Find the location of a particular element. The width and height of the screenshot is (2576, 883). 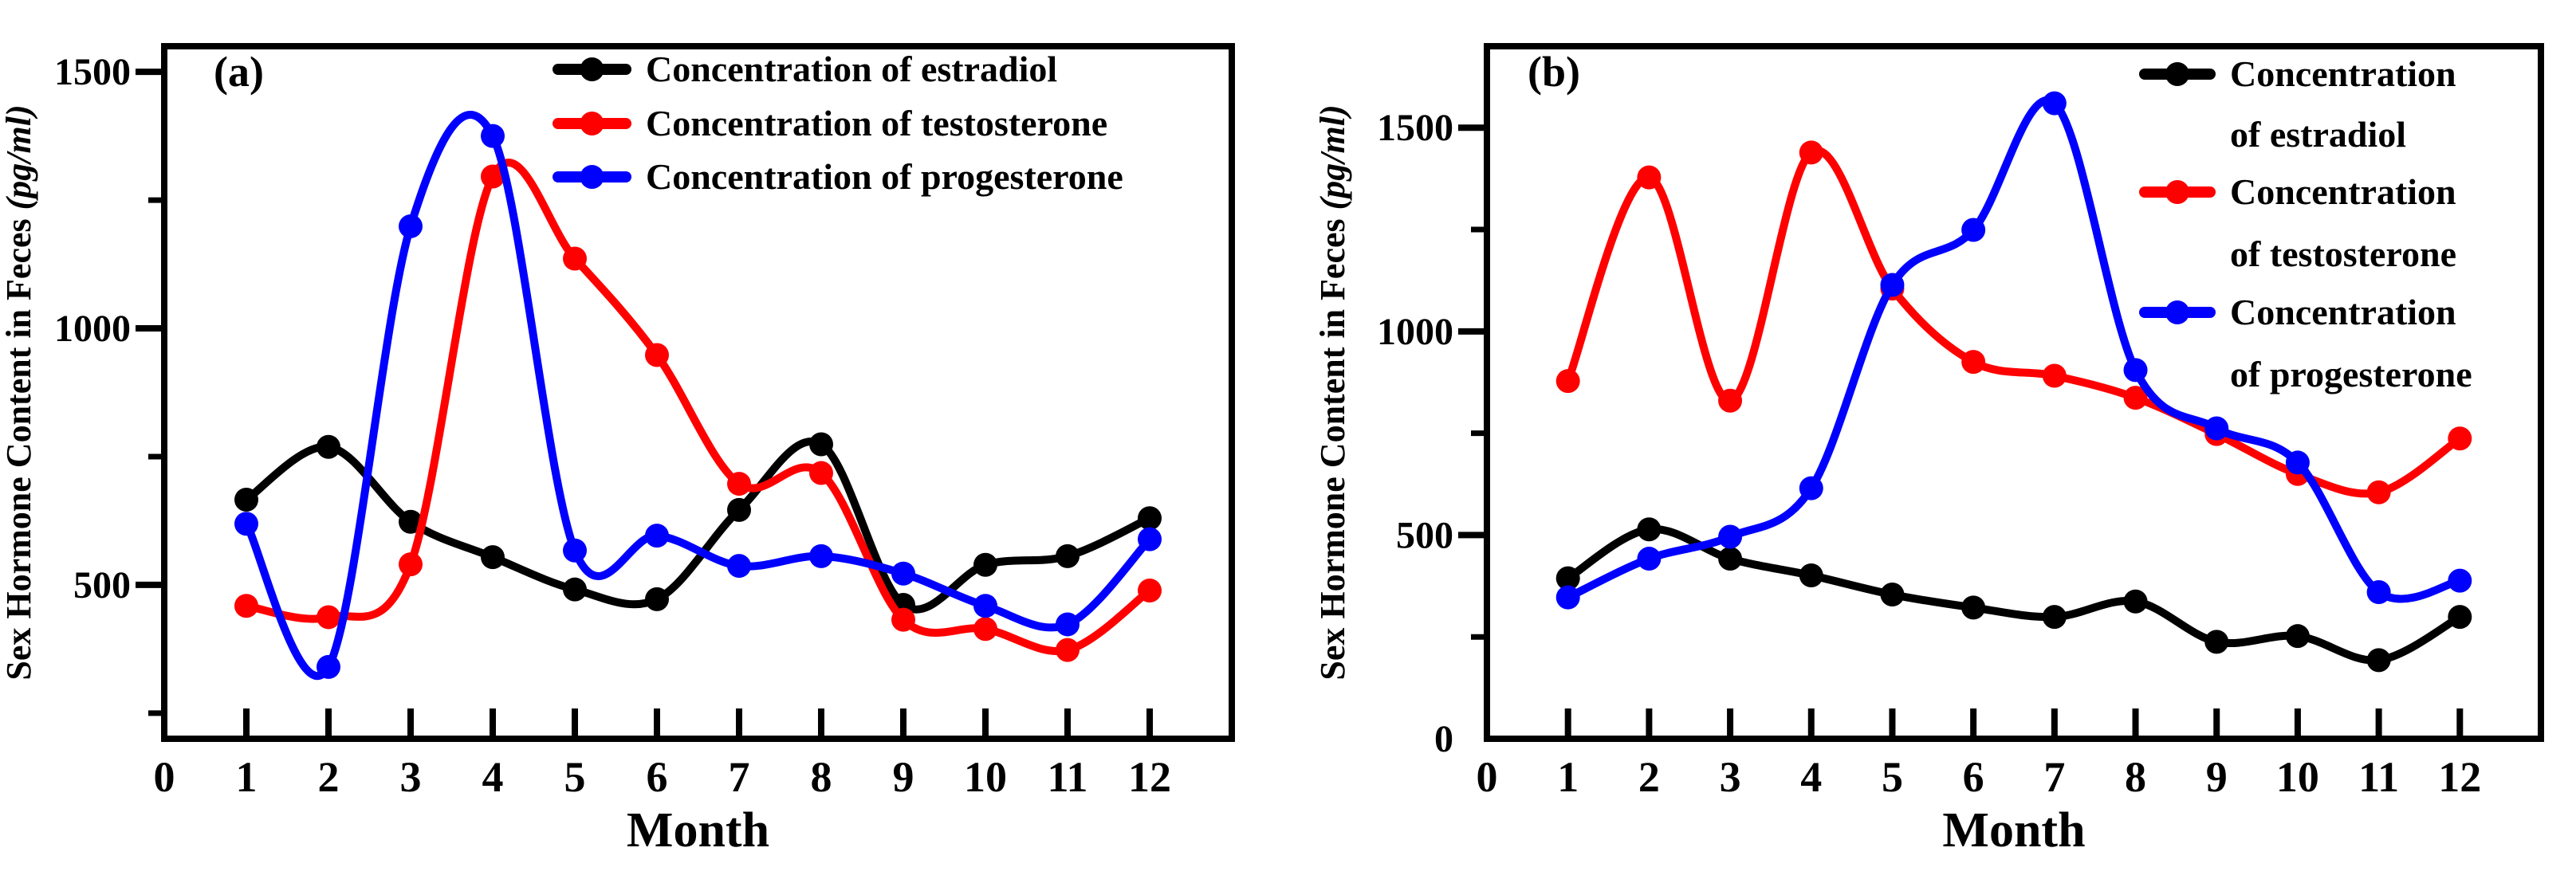

panel-label: (a) is located at coordinates (239, 72).